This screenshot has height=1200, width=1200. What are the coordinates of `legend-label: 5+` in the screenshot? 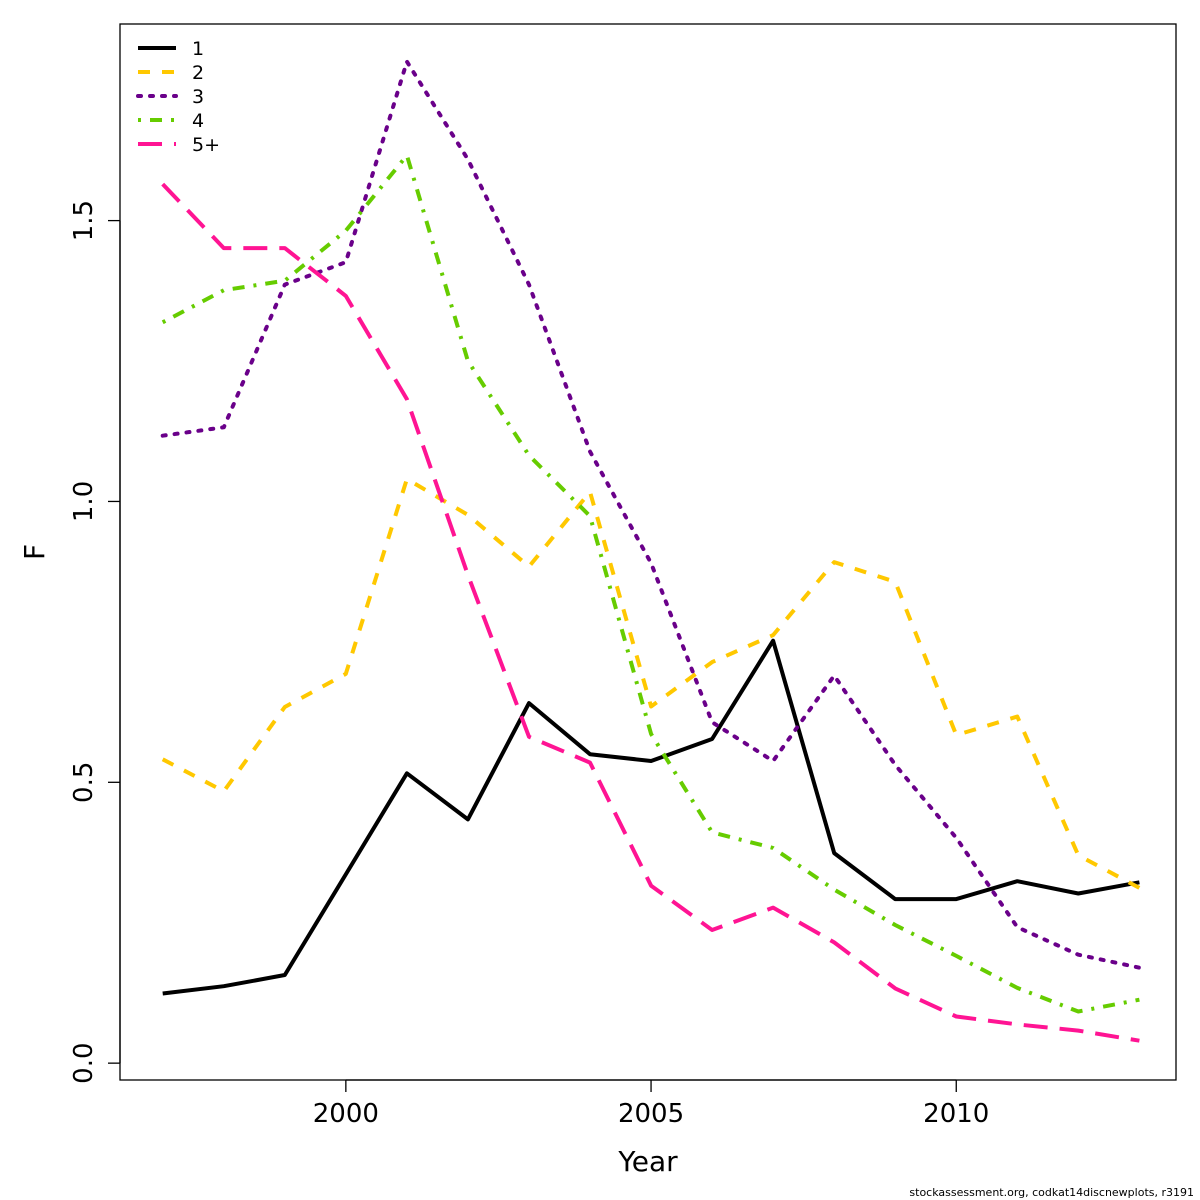 It's located at (206, 145).